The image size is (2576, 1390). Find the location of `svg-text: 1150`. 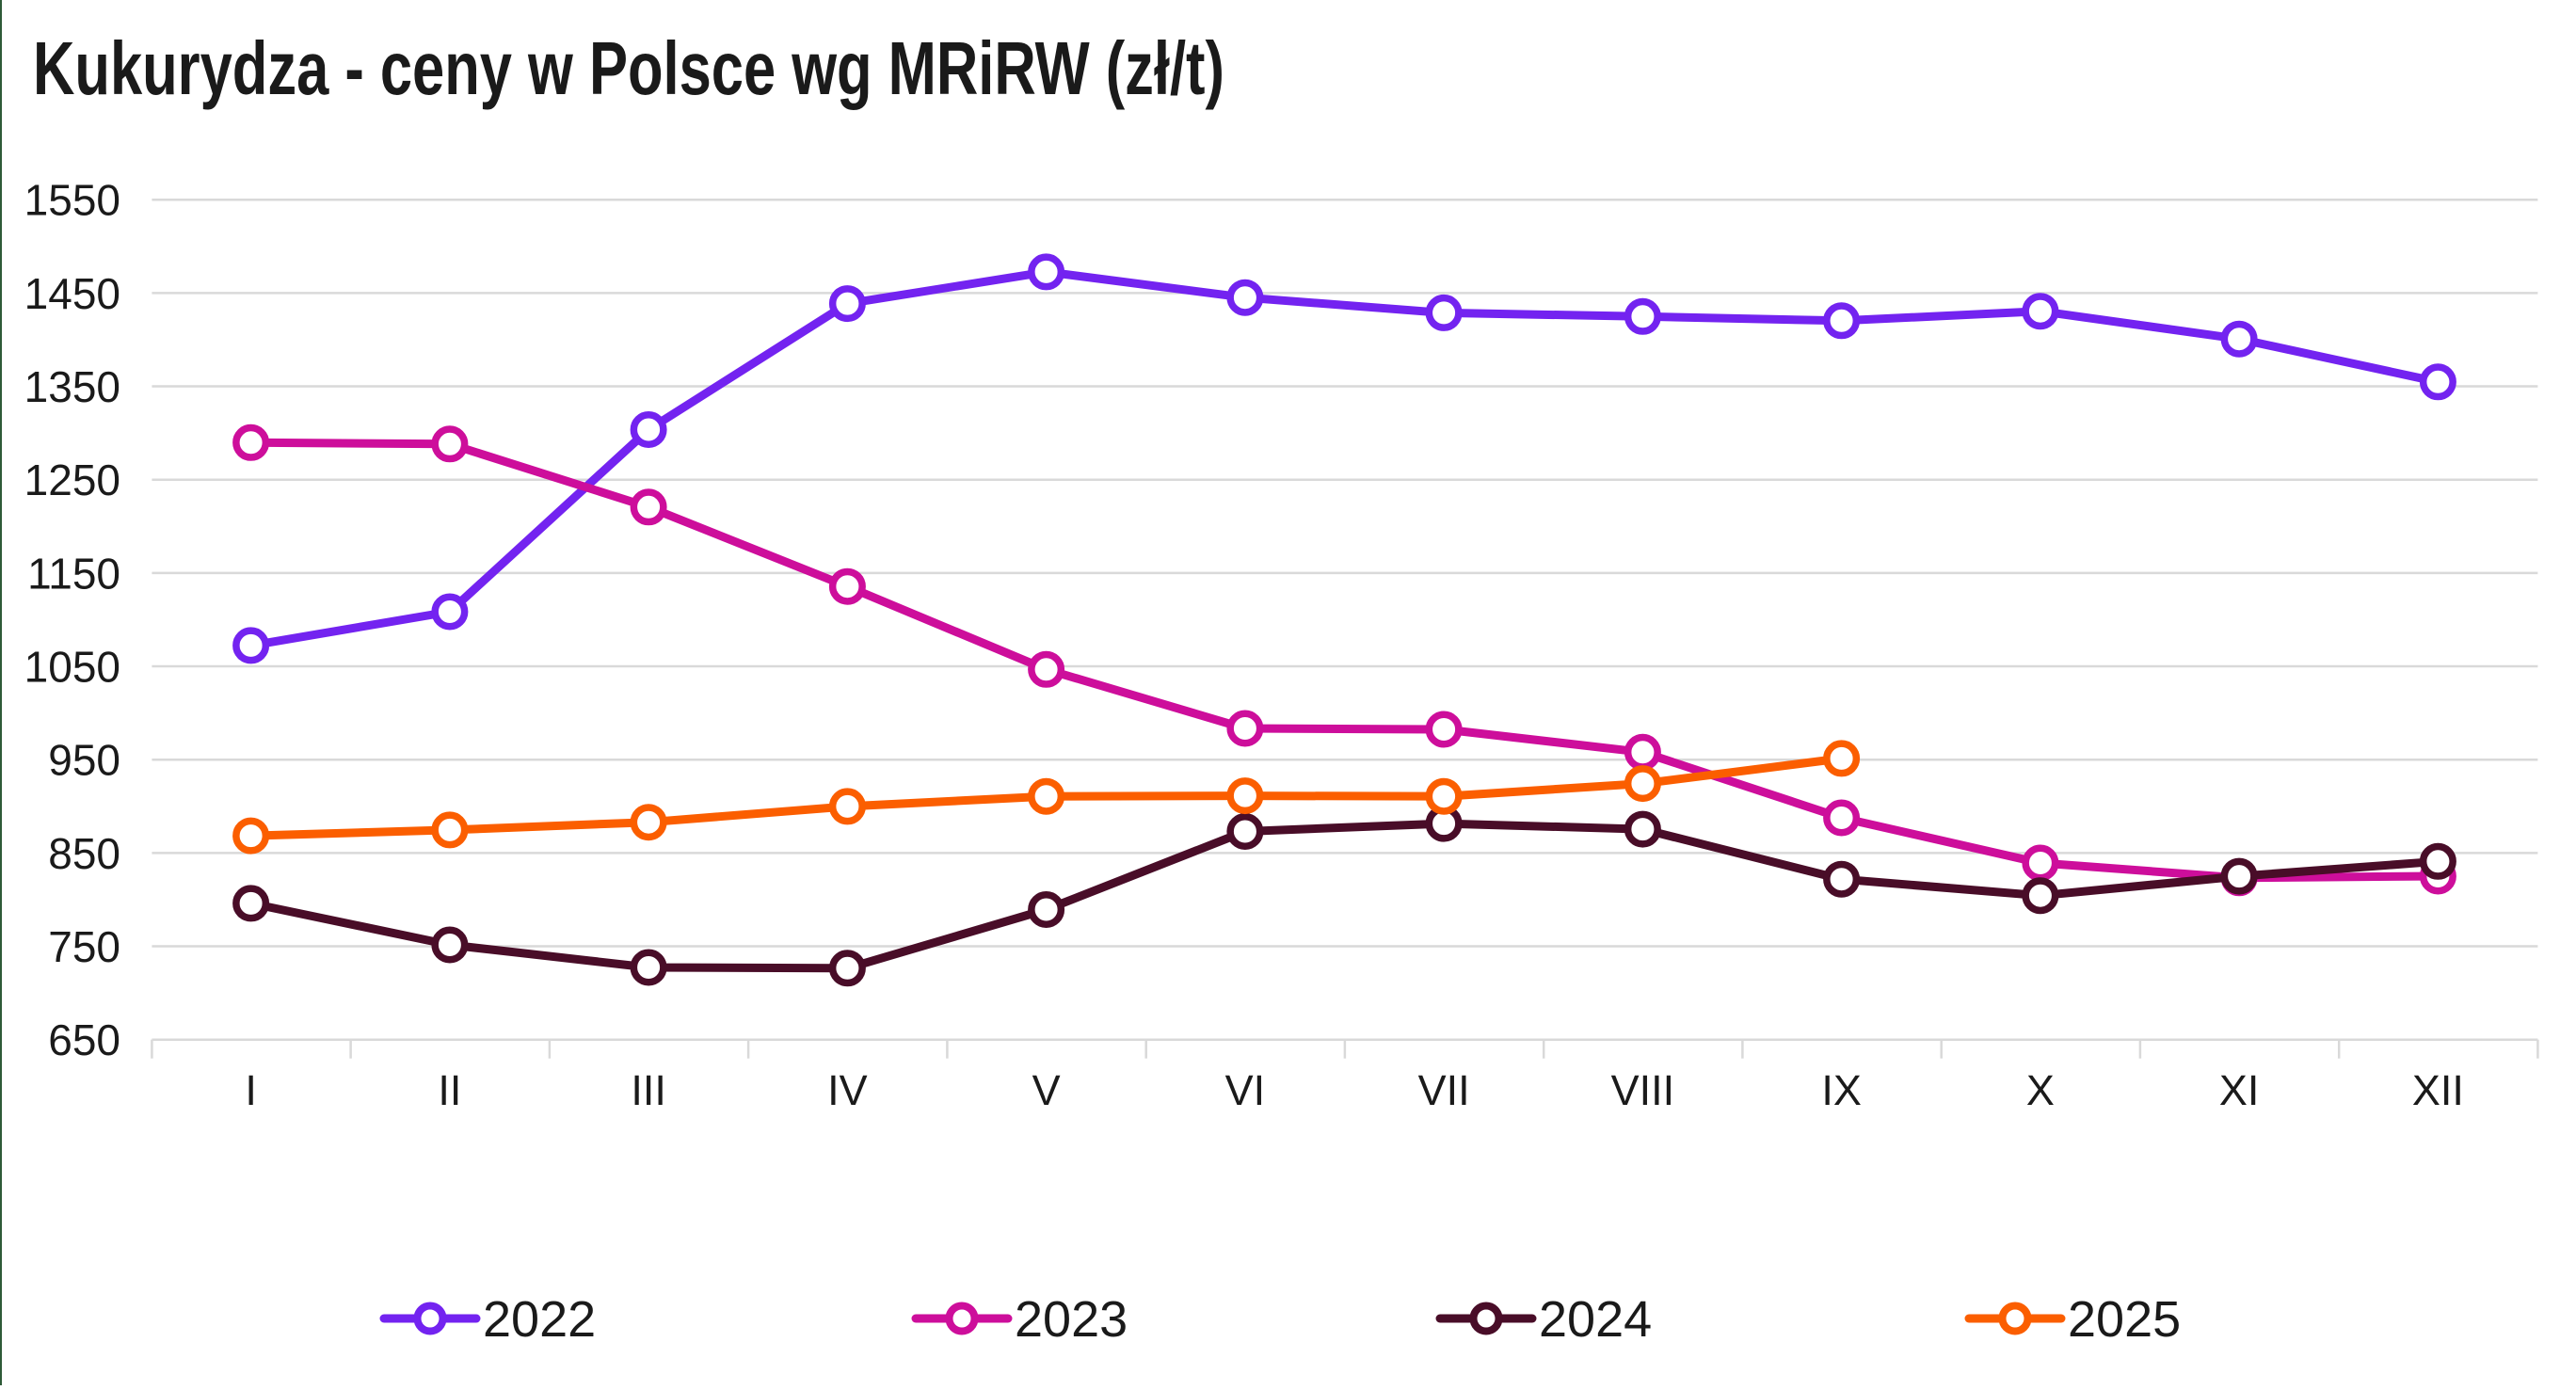

svg-text: 1150 is located at coordinates (73, 573).